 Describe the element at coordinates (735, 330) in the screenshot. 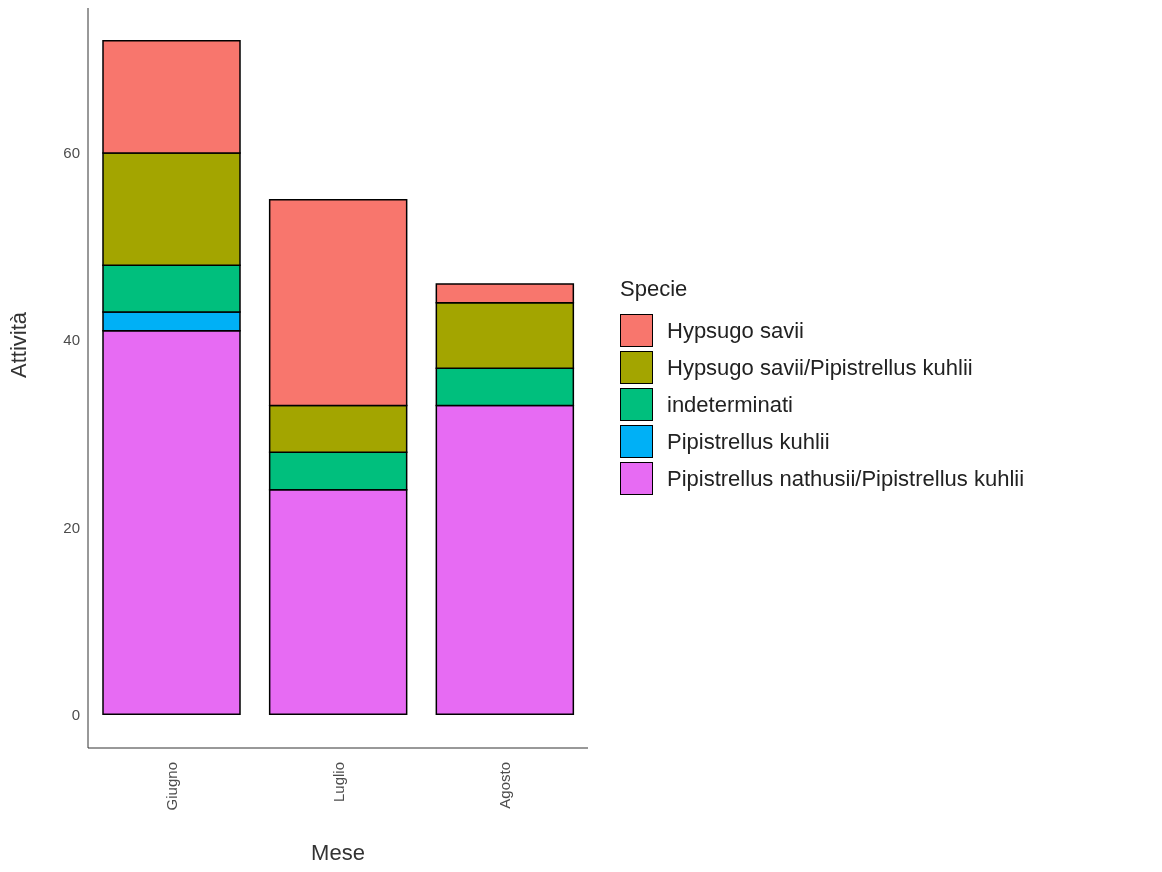

I see `legend-label: Hypsugo savii` at that location.